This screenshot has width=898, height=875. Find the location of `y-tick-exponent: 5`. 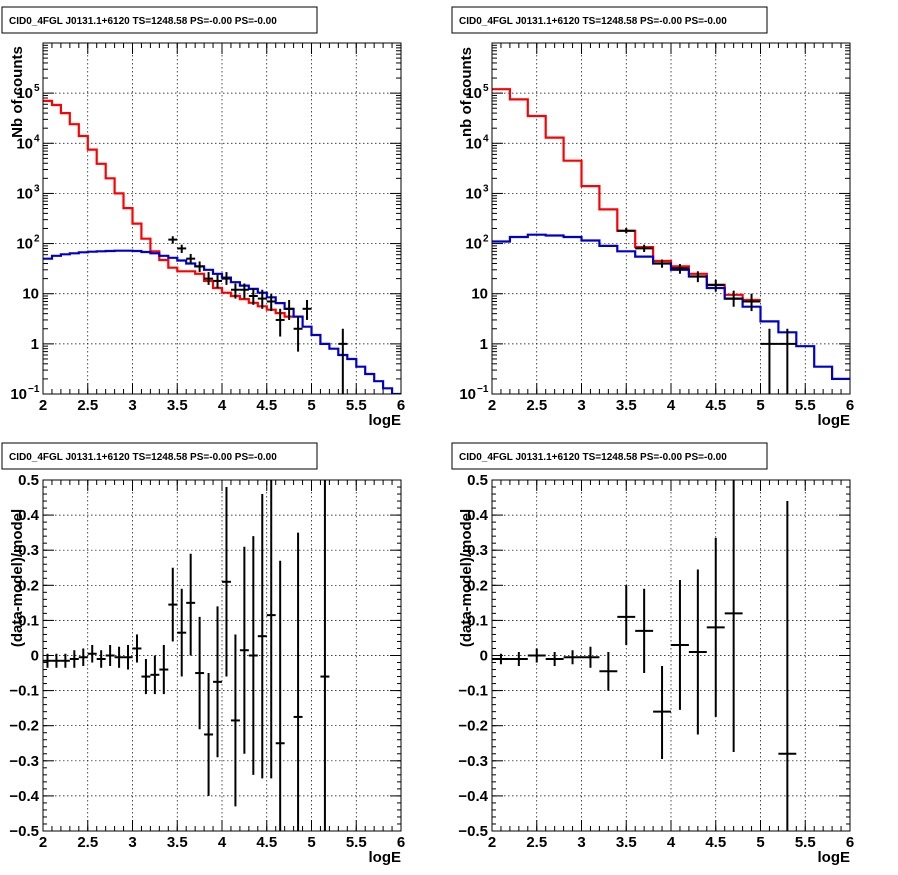

y-tick-exponent: 5 is located at coordinates (486, 88).